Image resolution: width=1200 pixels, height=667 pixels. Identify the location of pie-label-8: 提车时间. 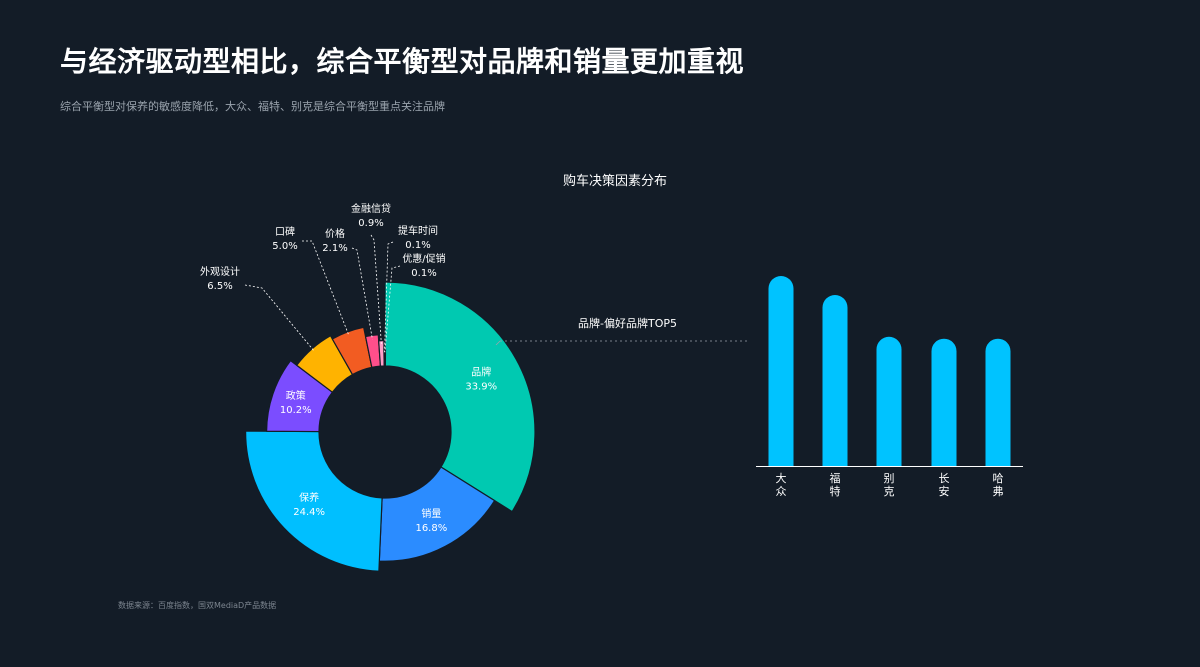
(418, 230).